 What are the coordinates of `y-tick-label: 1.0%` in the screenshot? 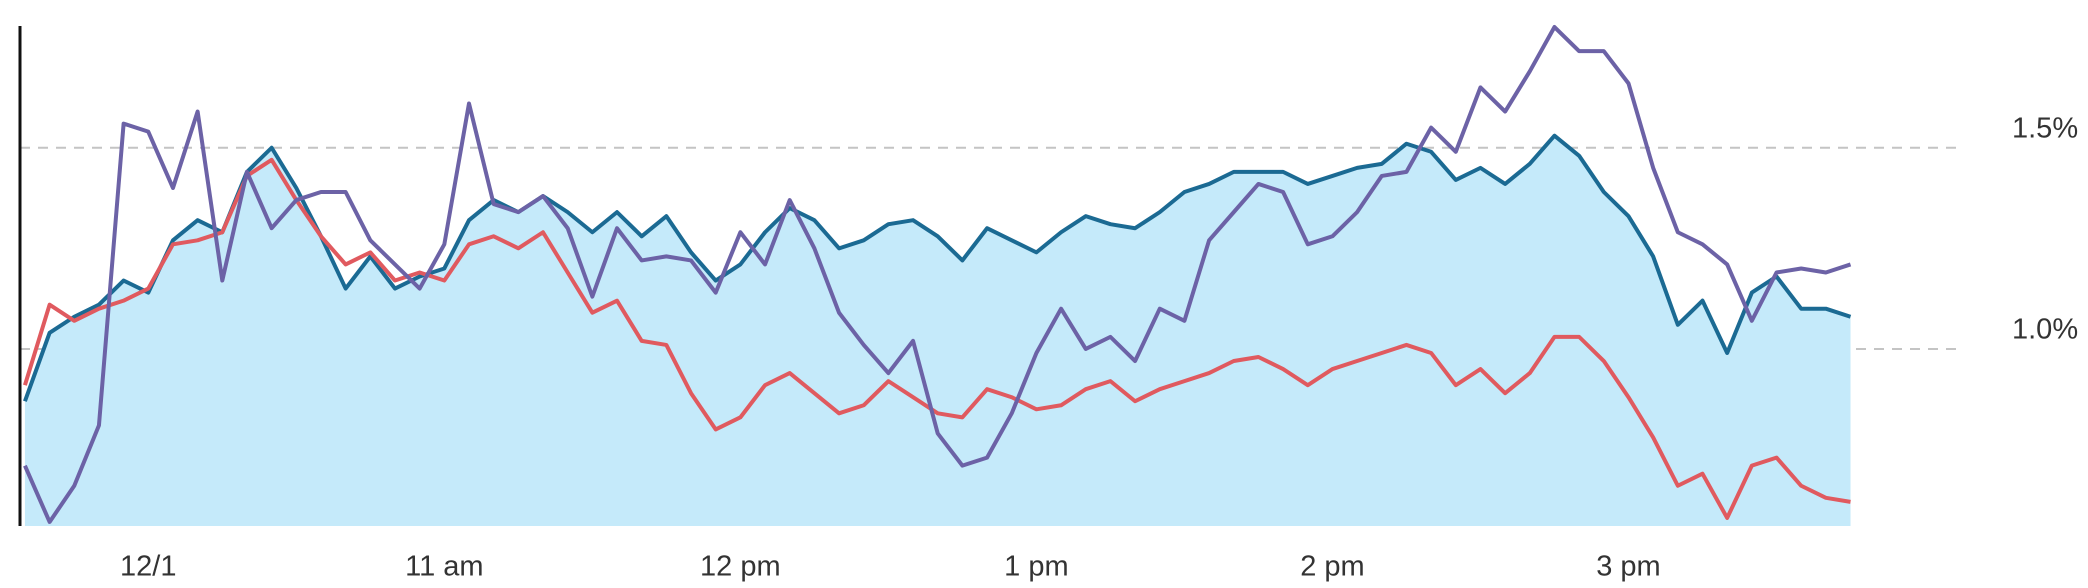 It's located at (2045, 330).